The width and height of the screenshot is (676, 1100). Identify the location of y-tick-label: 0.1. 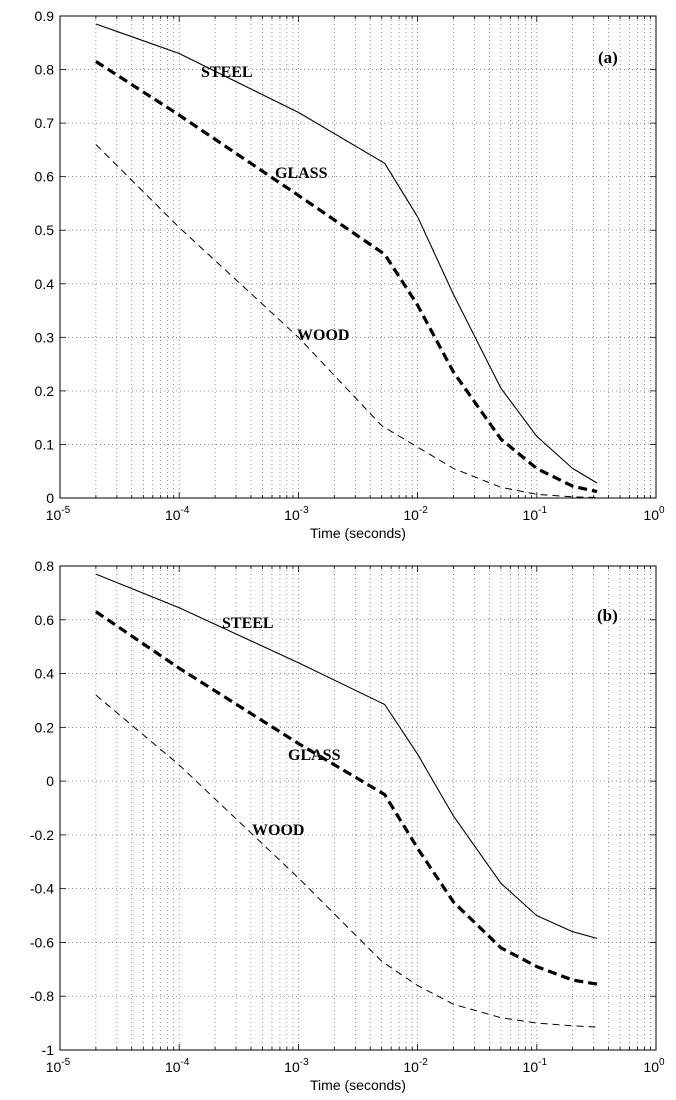
(45, 444).